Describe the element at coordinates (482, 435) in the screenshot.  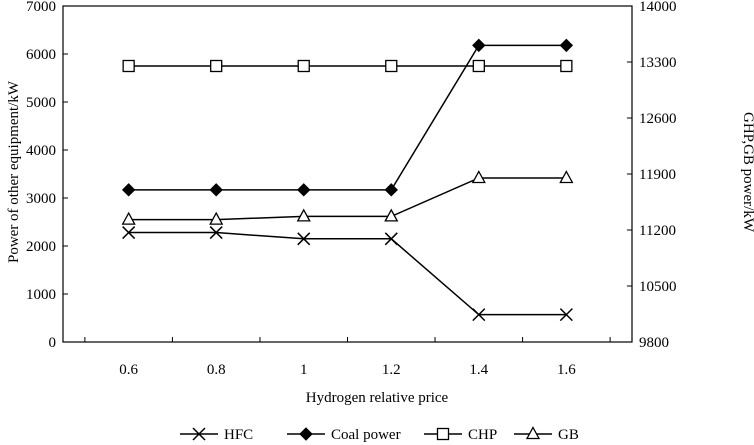
I see `legend-label-chp: CHP` at that location.